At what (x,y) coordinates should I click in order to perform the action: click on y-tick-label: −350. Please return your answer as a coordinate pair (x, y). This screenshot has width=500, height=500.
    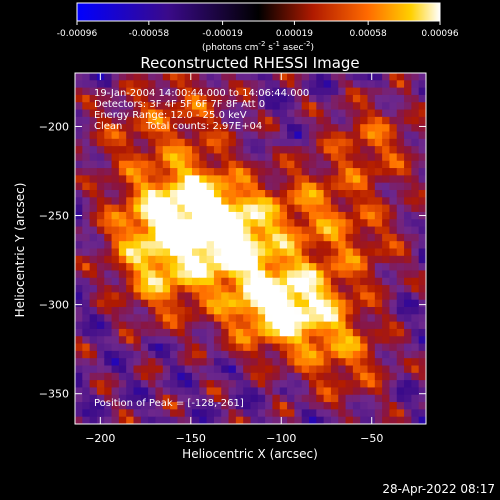
    Looking at the image, I should click on (54, 394).